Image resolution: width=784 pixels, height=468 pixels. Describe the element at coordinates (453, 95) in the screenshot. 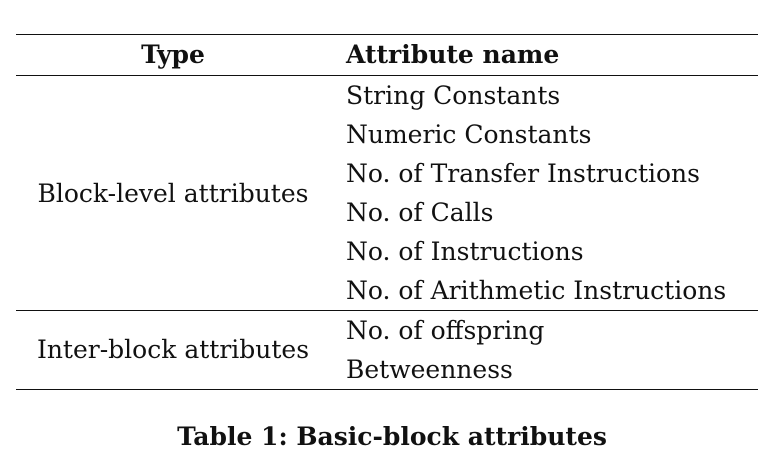

I see `attribute-row: String Constants` at that location.